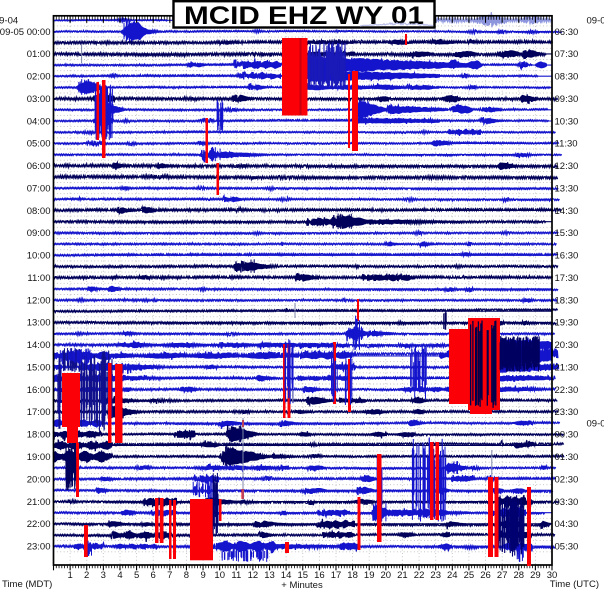 The height and width of the screenshot is (609, 604). I want to click on svg-text: 13:30, so click(567, 189).